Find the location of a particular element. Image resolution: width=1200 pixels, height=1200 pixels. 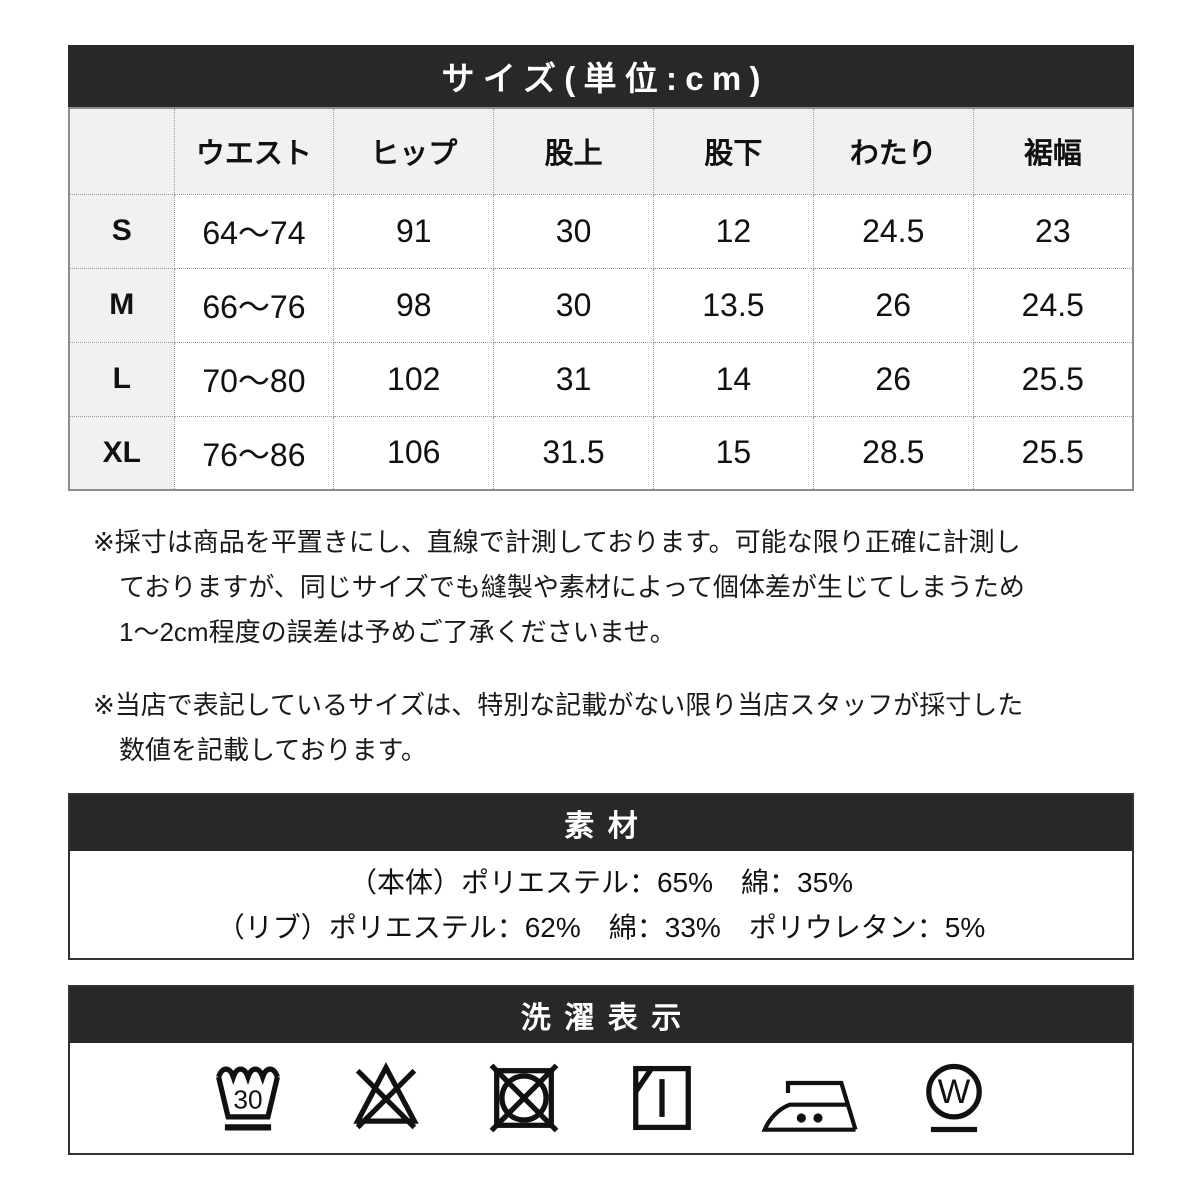

col-header-rise: 股上 is located at coordinates (573, 151).